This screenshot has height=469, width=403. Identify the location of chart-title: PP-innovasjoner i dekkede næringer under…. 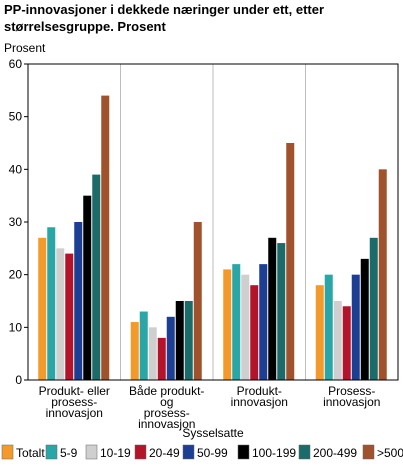
(164, 18).